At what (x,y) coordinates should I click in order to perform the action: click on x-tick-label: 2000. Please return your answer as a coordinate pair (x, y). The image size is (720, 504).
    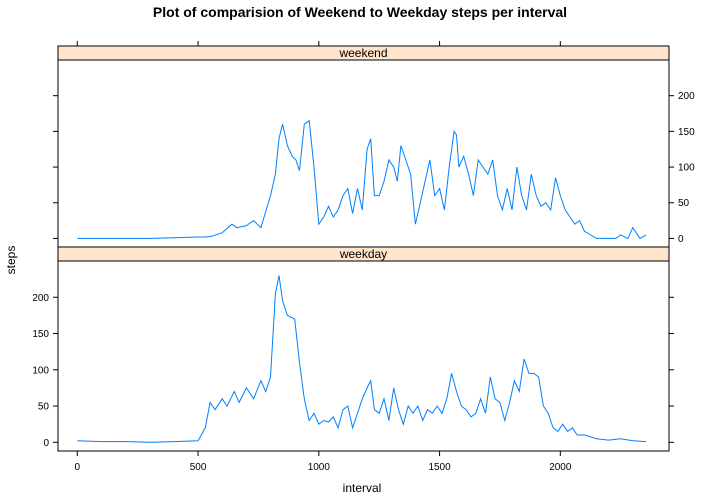
    Looking at the image, I should click on (560, 467).